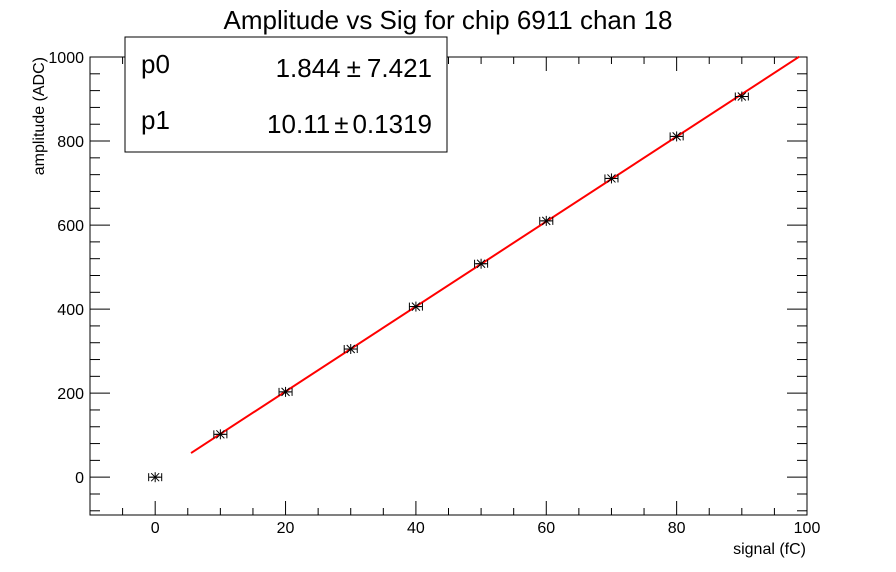 The width and height of the screenshot is (896, 572). I want to click on stats-p1-value: 10.11 ±0.1319, so click(349, 124).